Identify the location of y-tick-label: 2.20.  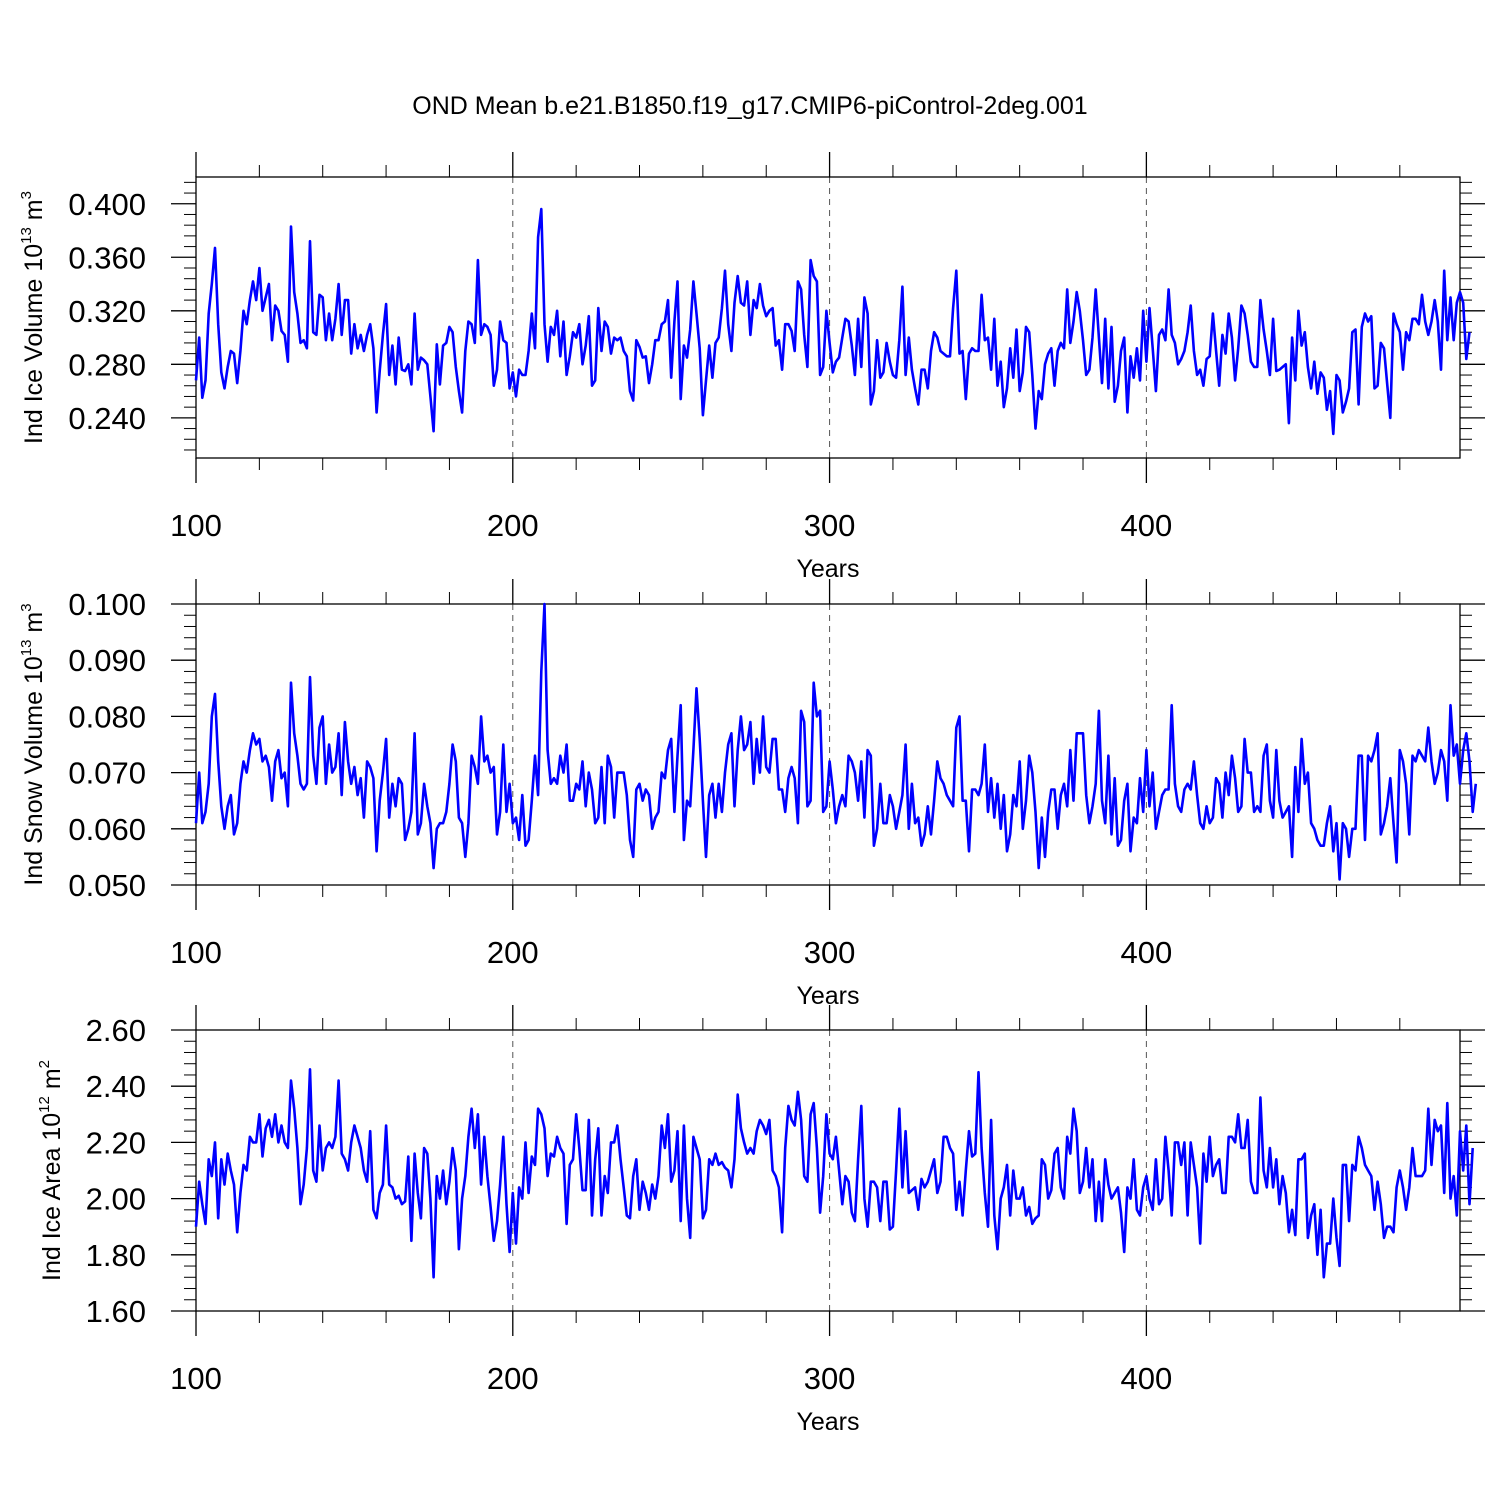
(116, 1142).